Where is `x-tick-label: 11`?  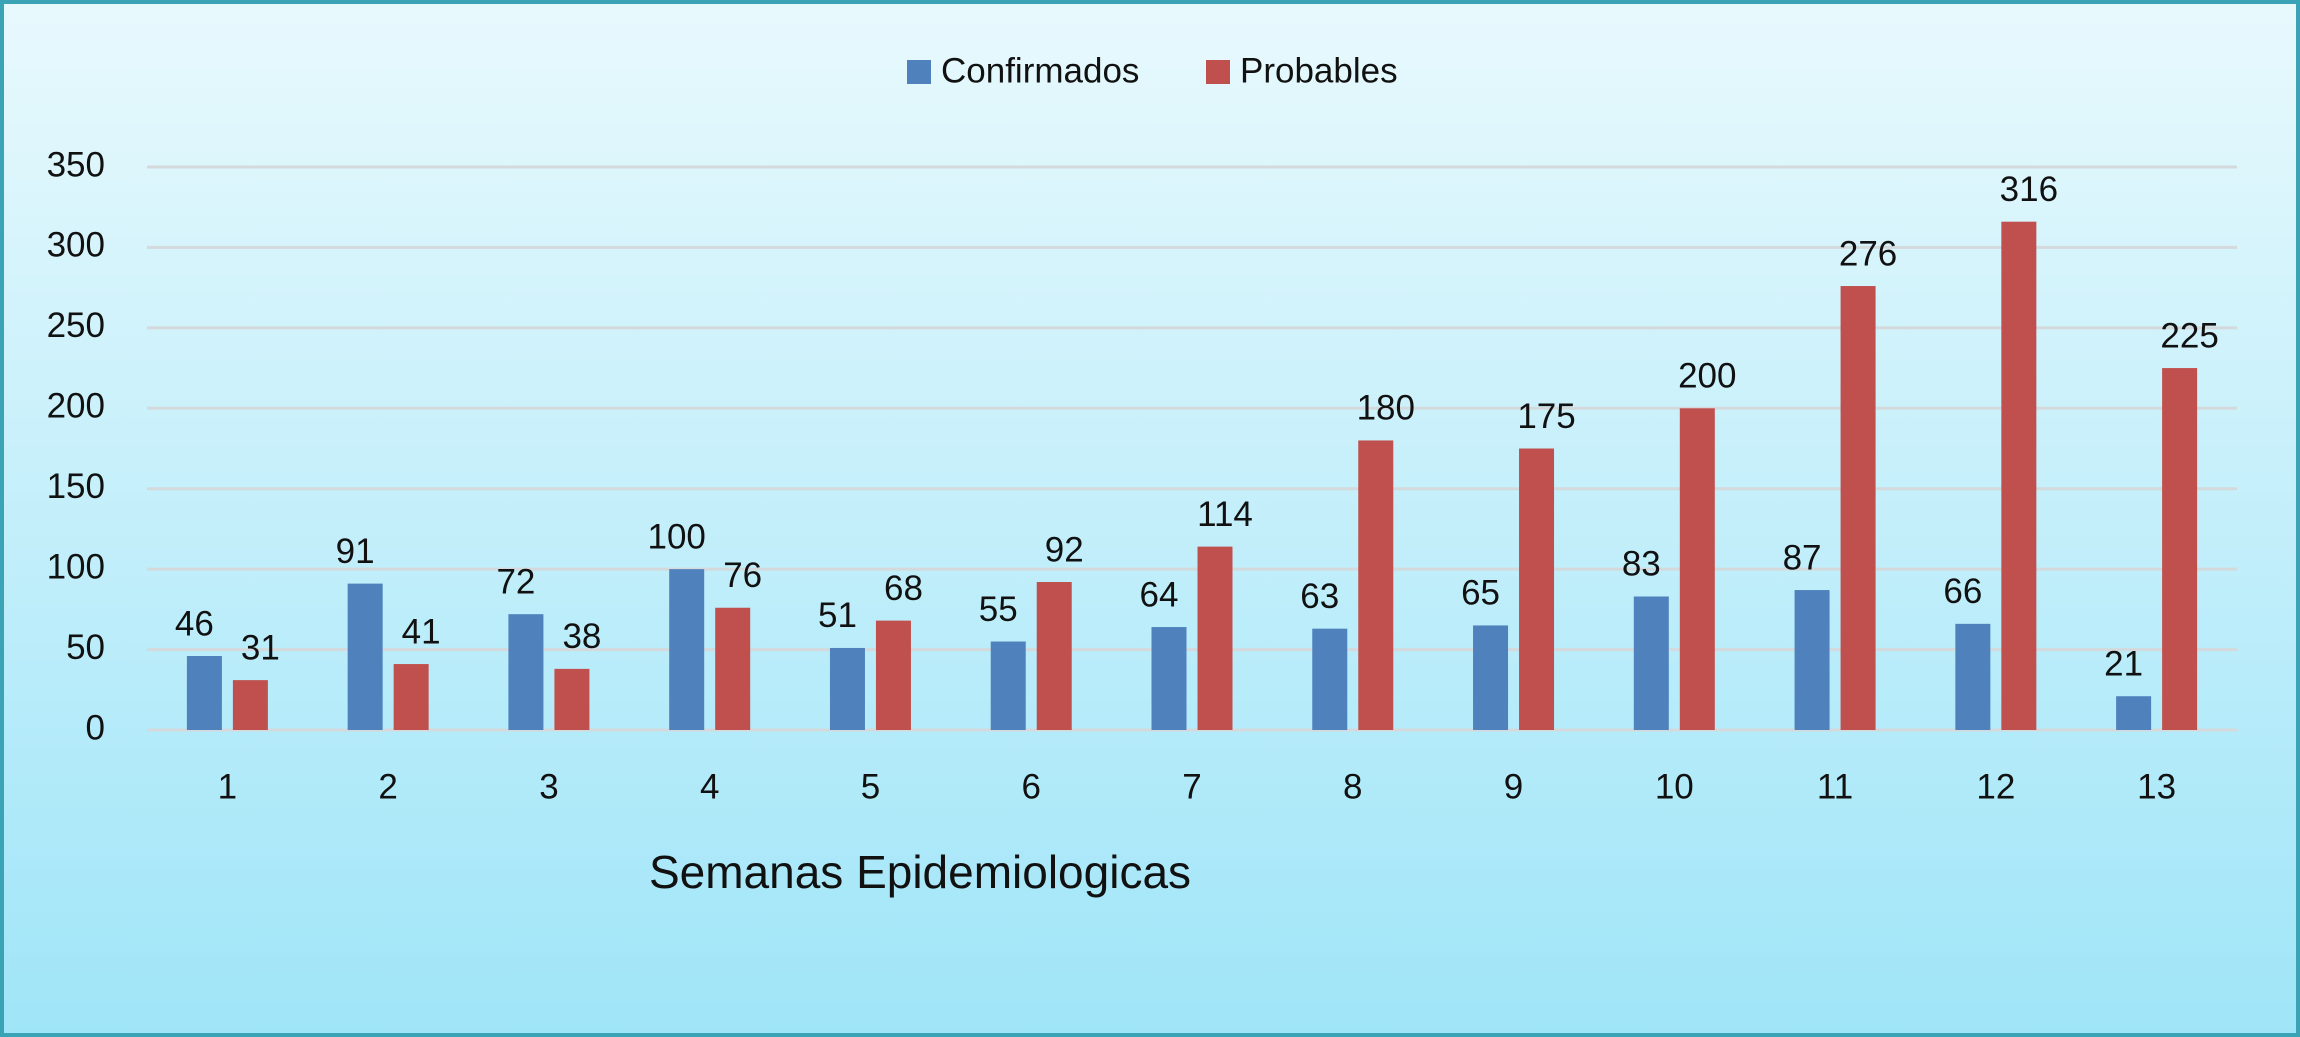
x-tick-label: 11 is located at coordinates (1835, 786).